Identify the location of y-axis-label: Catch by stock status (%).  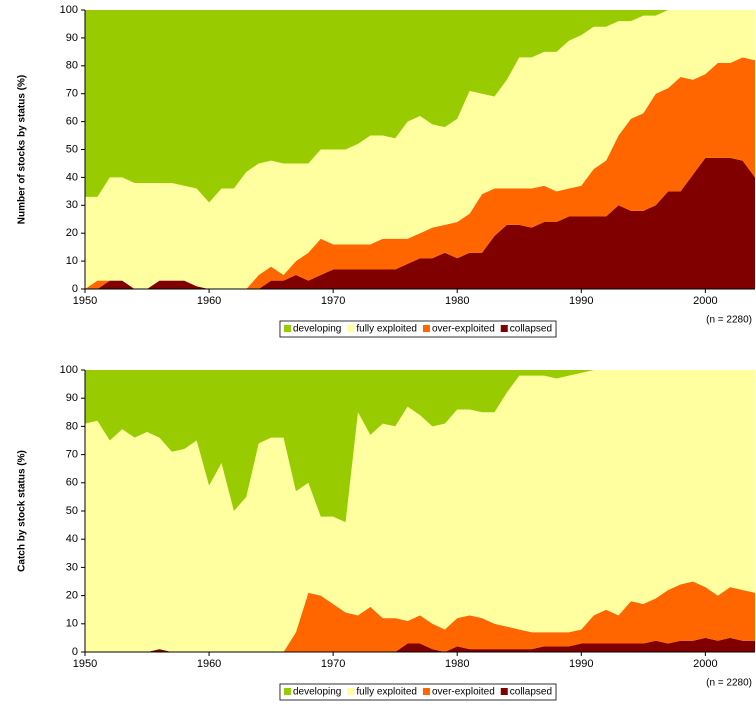
(22, 511).